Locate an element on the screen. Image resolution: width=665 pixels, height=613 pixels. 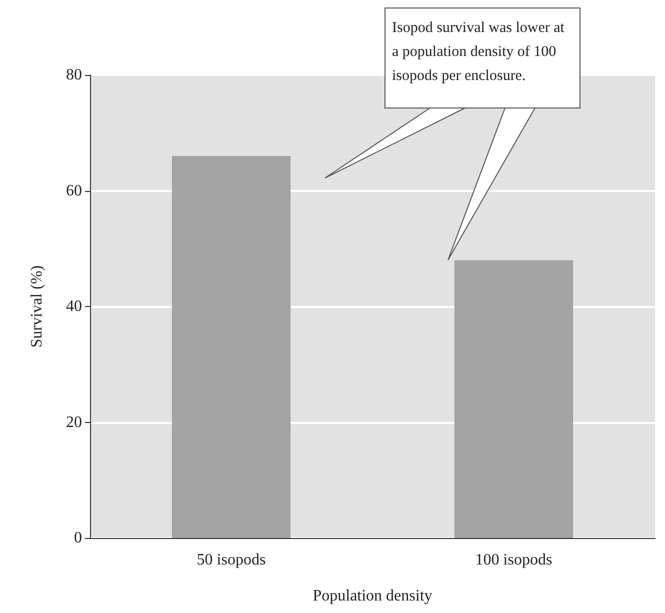
y-tick-label: 0 is located at coordinates (78, 538).